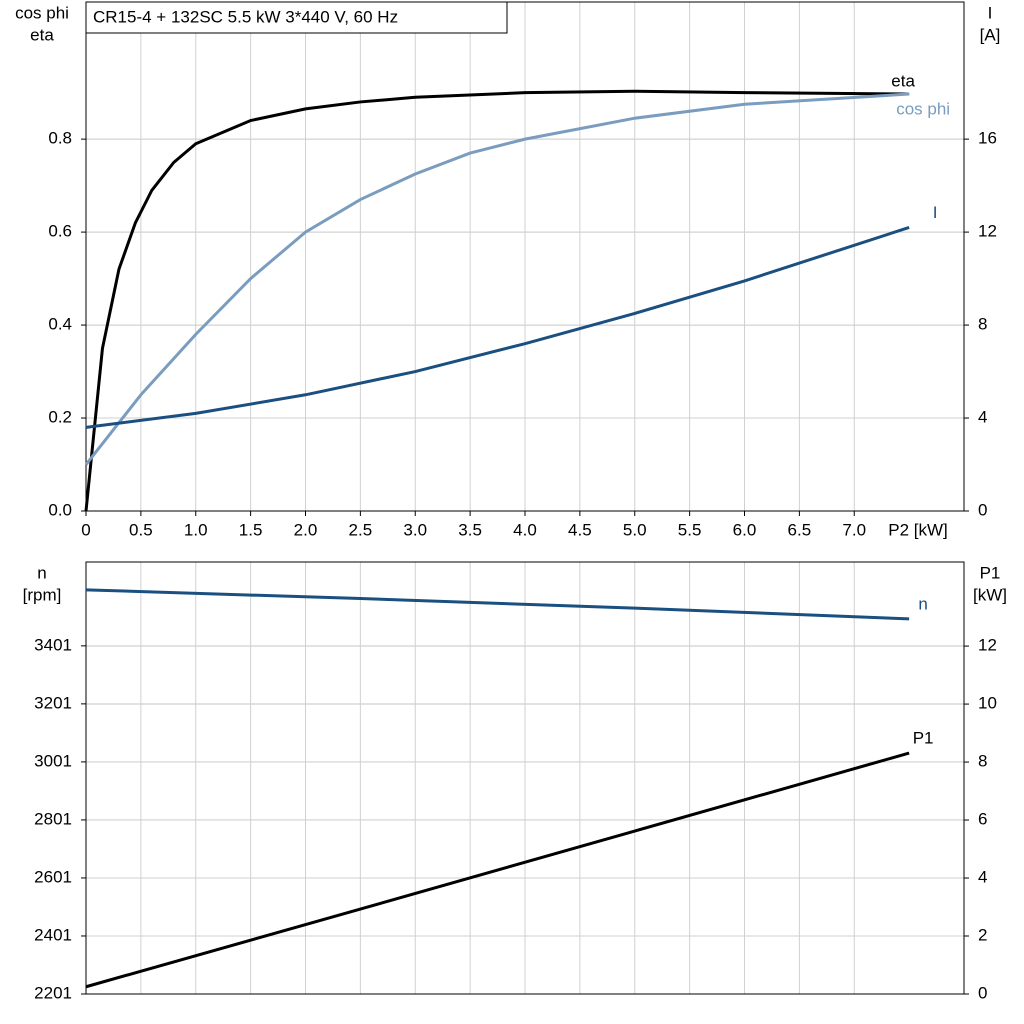 Image resolution: width=1024 pixels, height=1024 pixels. What do you see at coordinates (42, 12) in the screenshot?
I see `y-axis-label: cos phi` at bounding box center [42, 12].